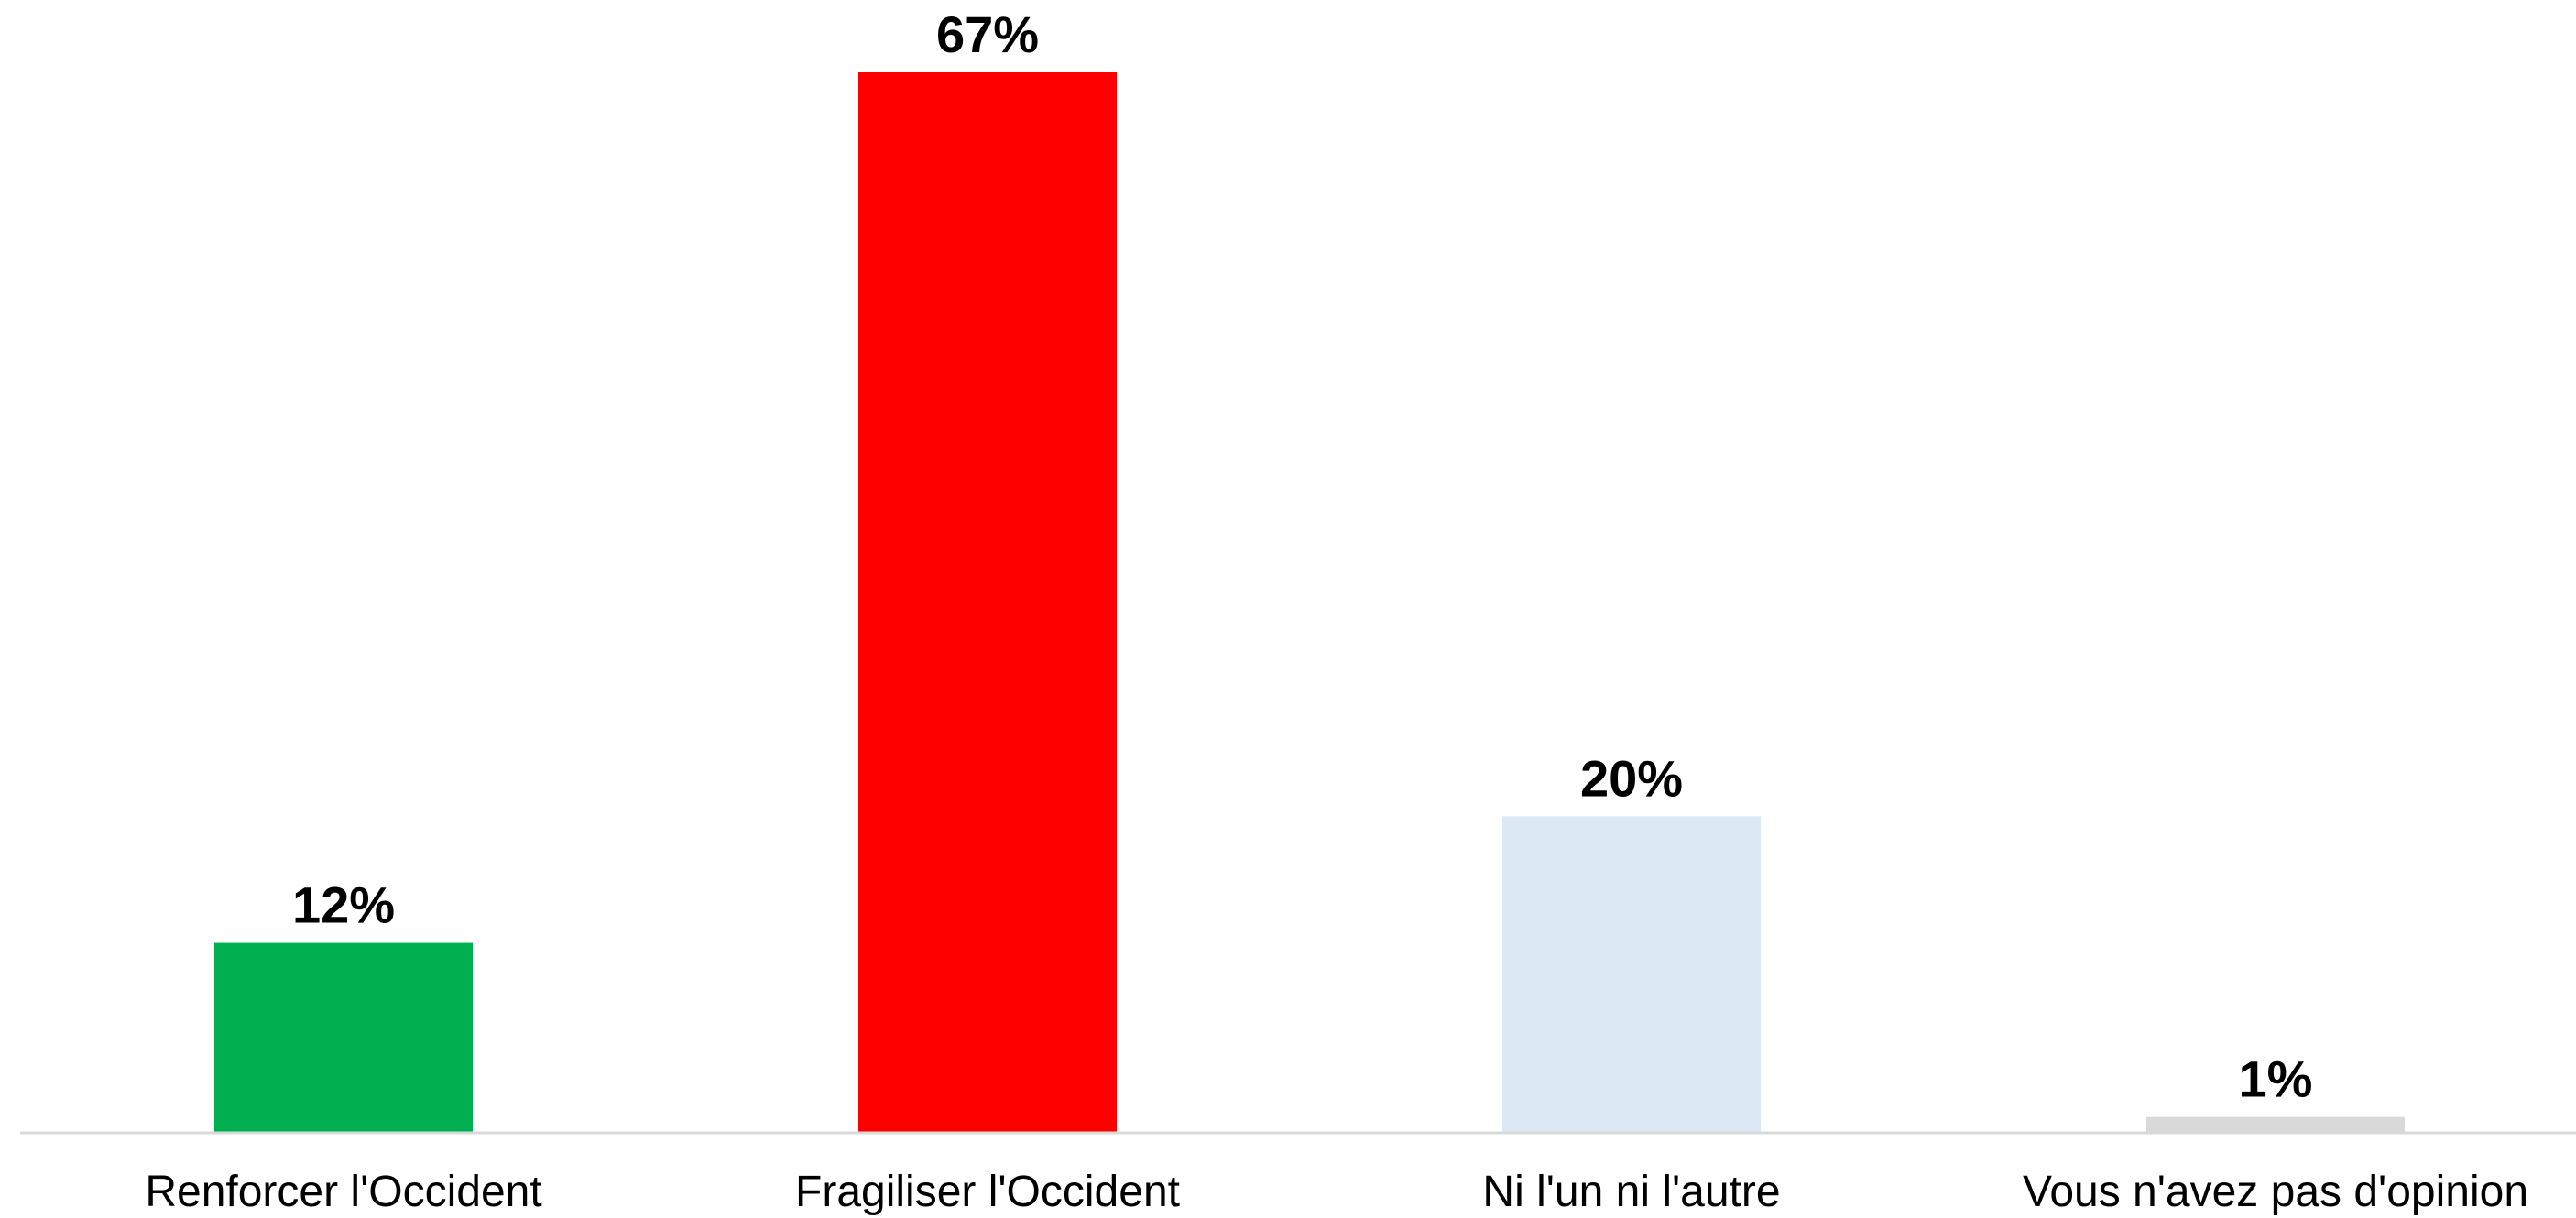 The image size is (2576, 1218). Describe the element at coordinates (343, 1192) in the screenshot. I see `category-label-1: Renforcer l'Occident` at that location.